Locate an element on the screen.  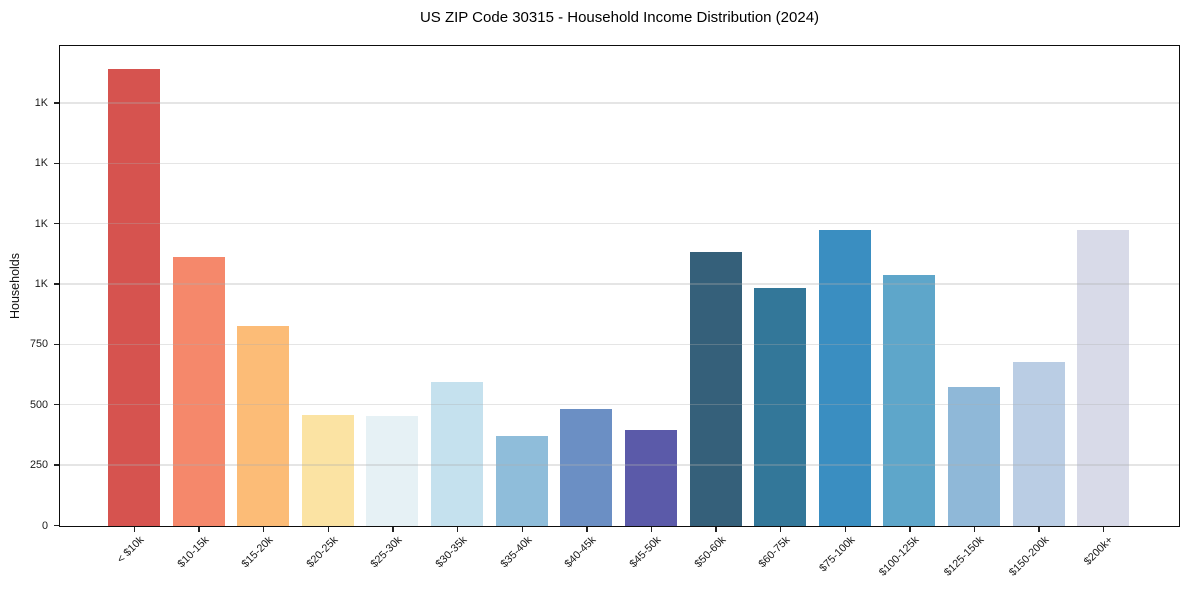
x-tick-label: $75-100k is located at coordinates (837, 554).